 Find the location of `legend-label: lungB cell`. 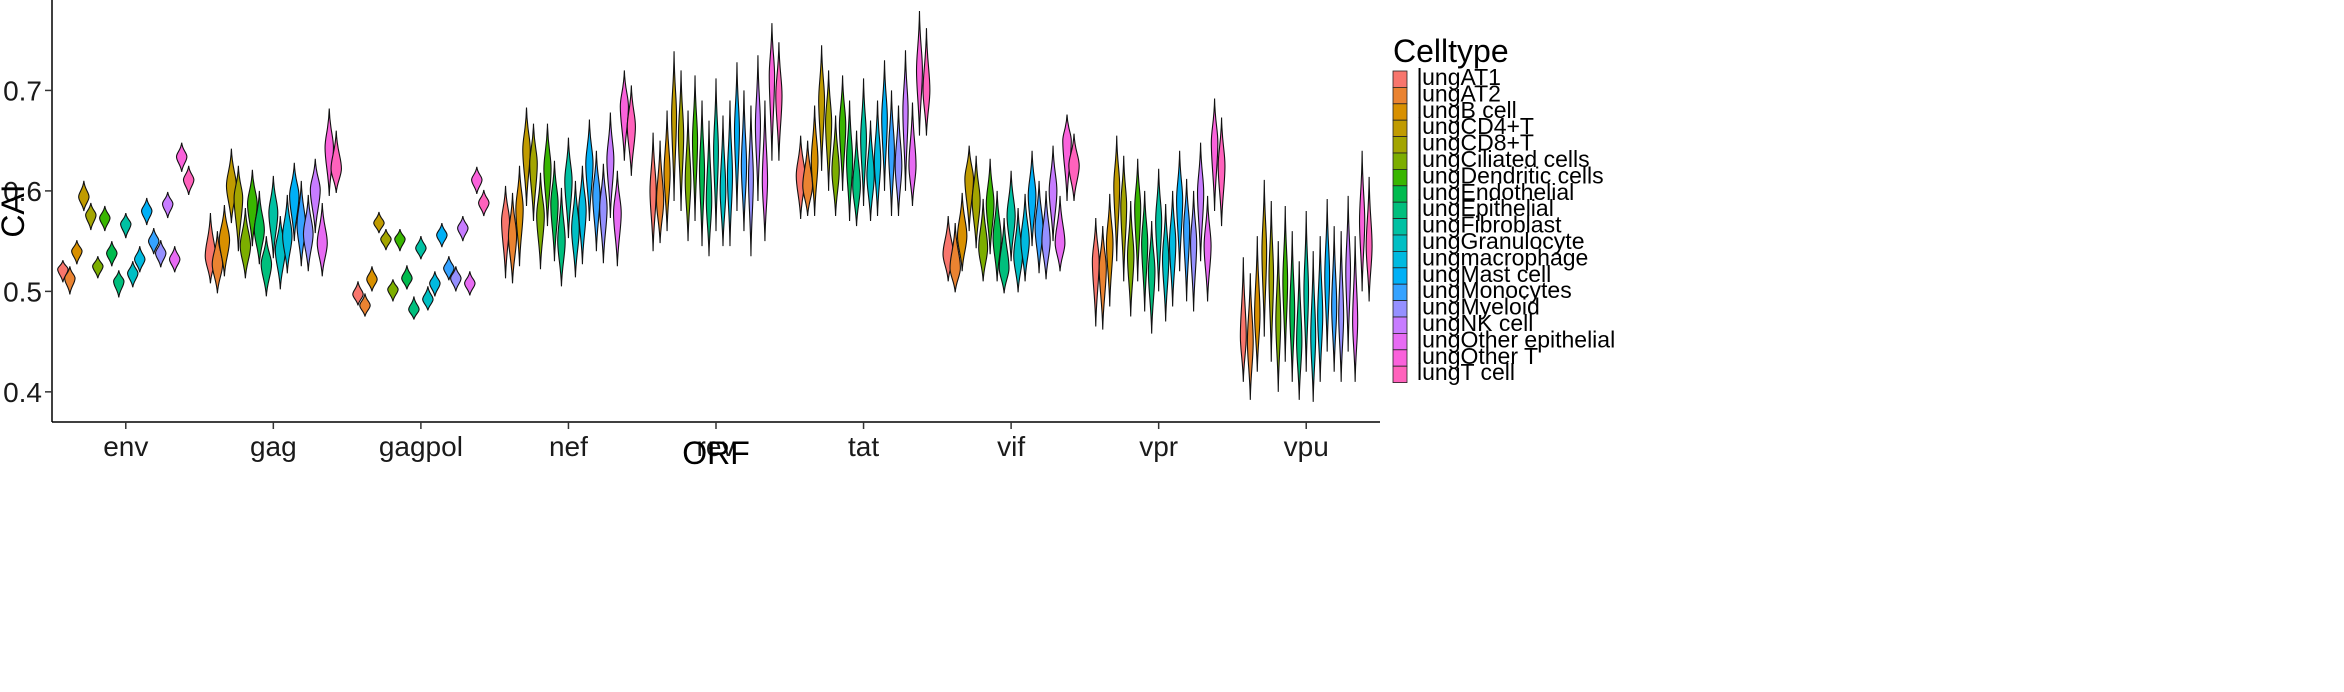

legend-label: lungB cell is located at coordinates (1467, 110).